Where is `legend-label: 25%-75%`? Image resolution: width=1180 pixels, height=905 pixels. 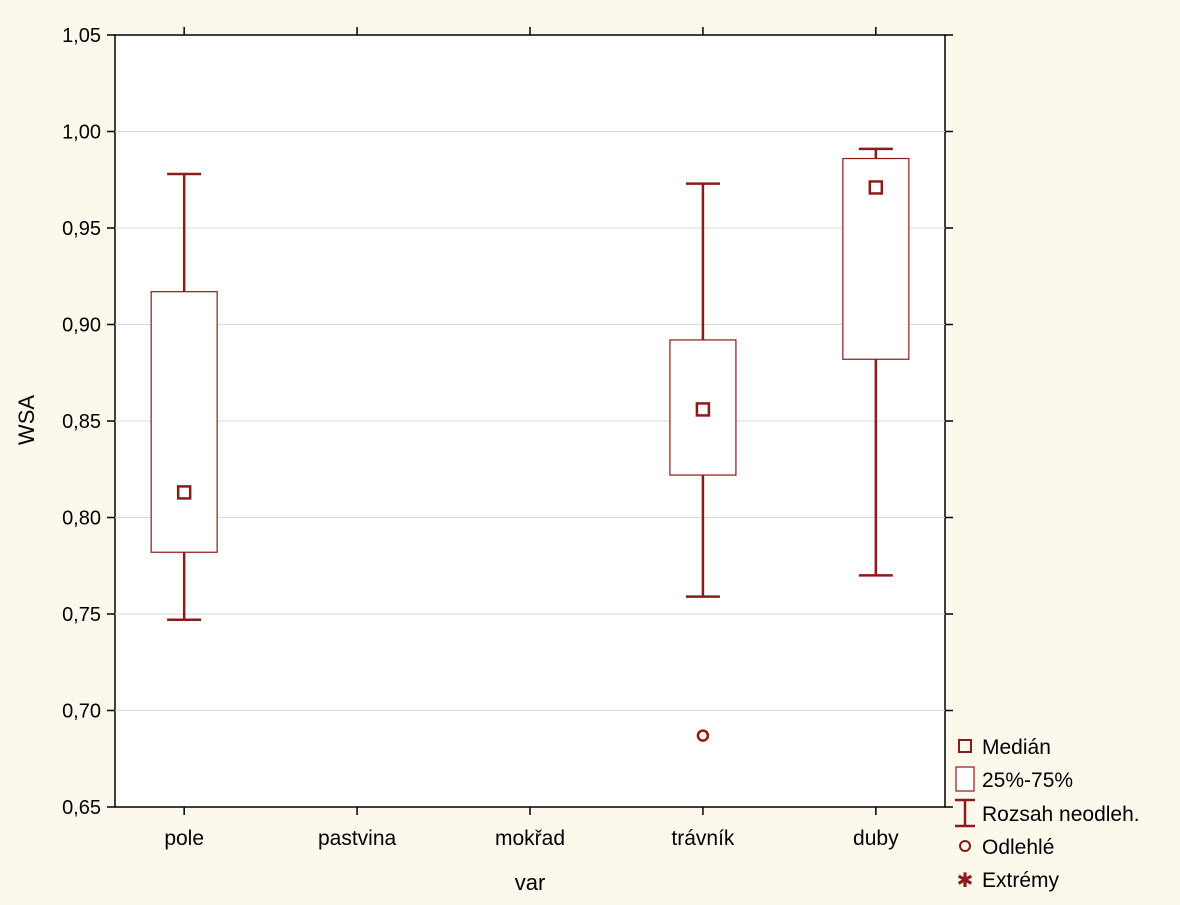
legend-label: 25%-75% is located at coordinates (1027, 780).